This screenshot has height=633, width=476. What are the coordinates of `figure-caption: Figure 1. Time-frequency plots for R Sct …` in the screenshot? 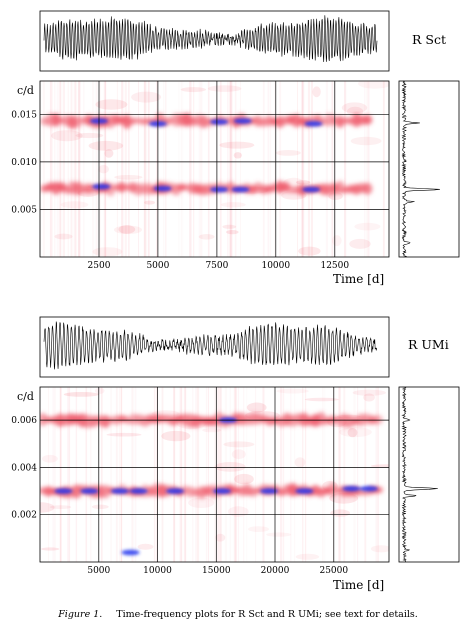 It's located at (238, 614).